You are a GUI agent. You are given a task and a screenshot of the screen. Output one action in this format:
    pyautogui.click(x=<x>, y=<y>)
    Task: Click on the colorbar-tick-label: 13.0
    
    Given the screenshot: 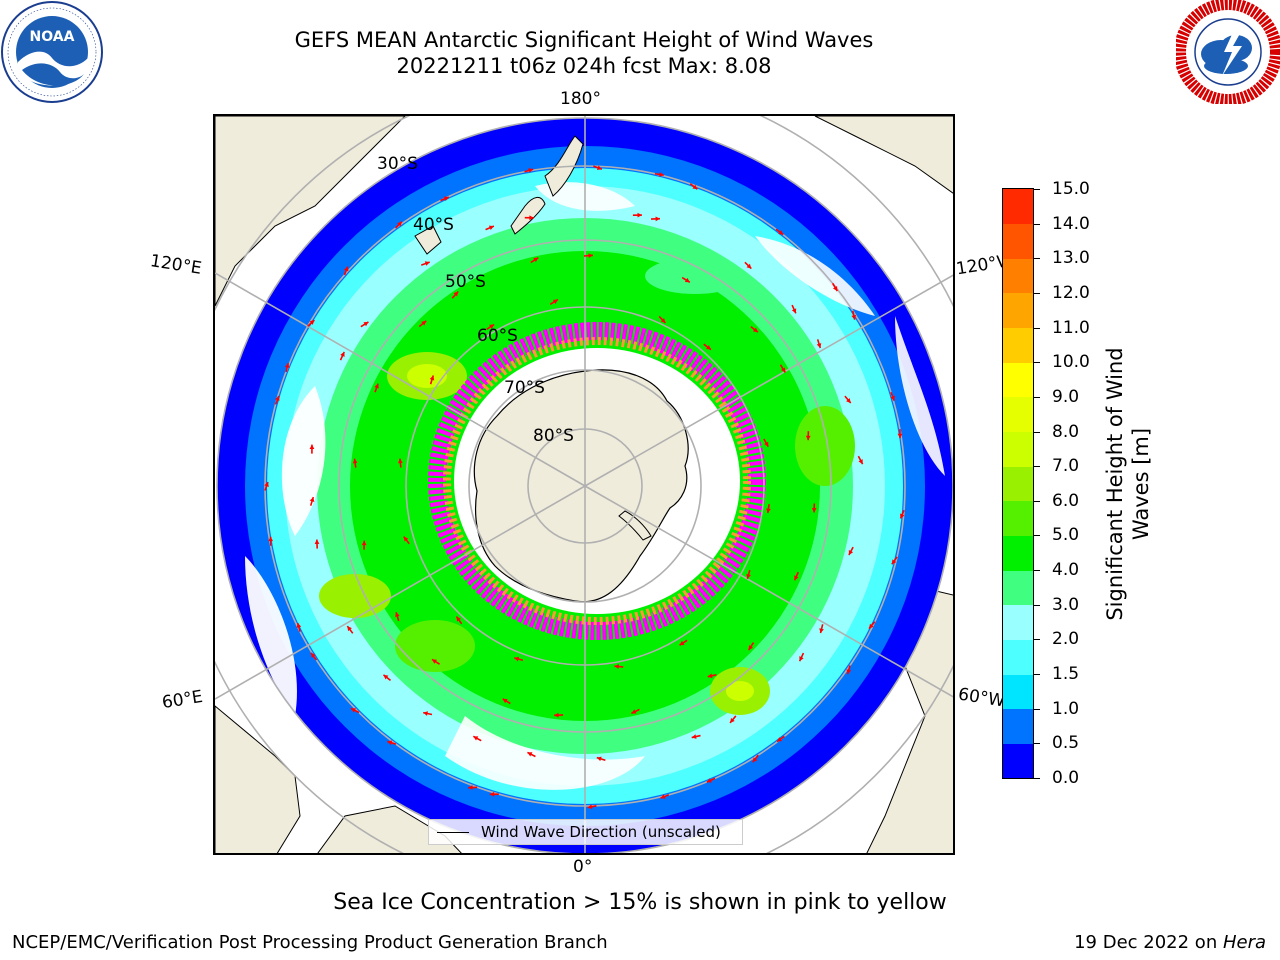 What is the action you would take?
    pyautogui.click(x=1071, y=258)
    